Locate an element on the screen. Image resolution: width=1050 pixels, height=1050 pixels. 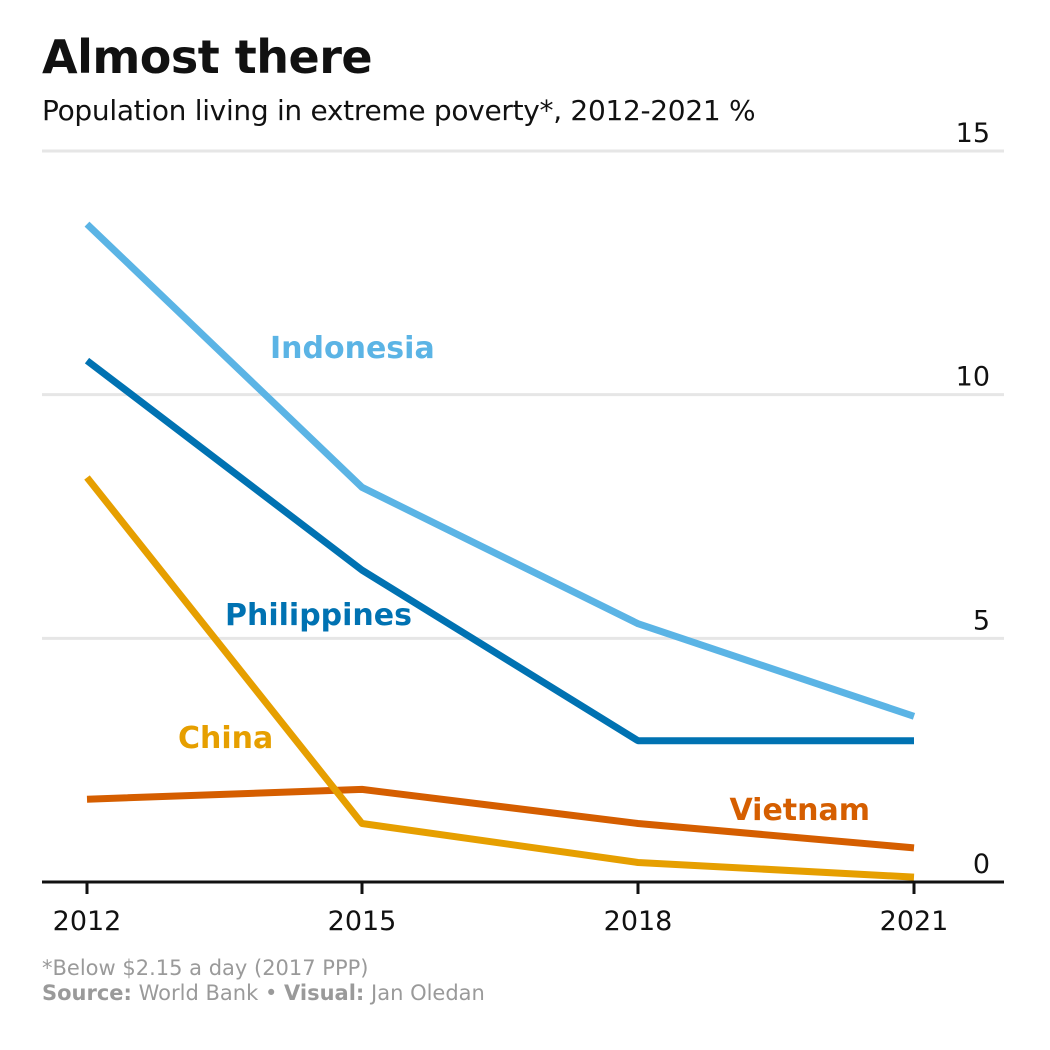
visual-value: Jan Oledan is located at coordinates (428, 993).